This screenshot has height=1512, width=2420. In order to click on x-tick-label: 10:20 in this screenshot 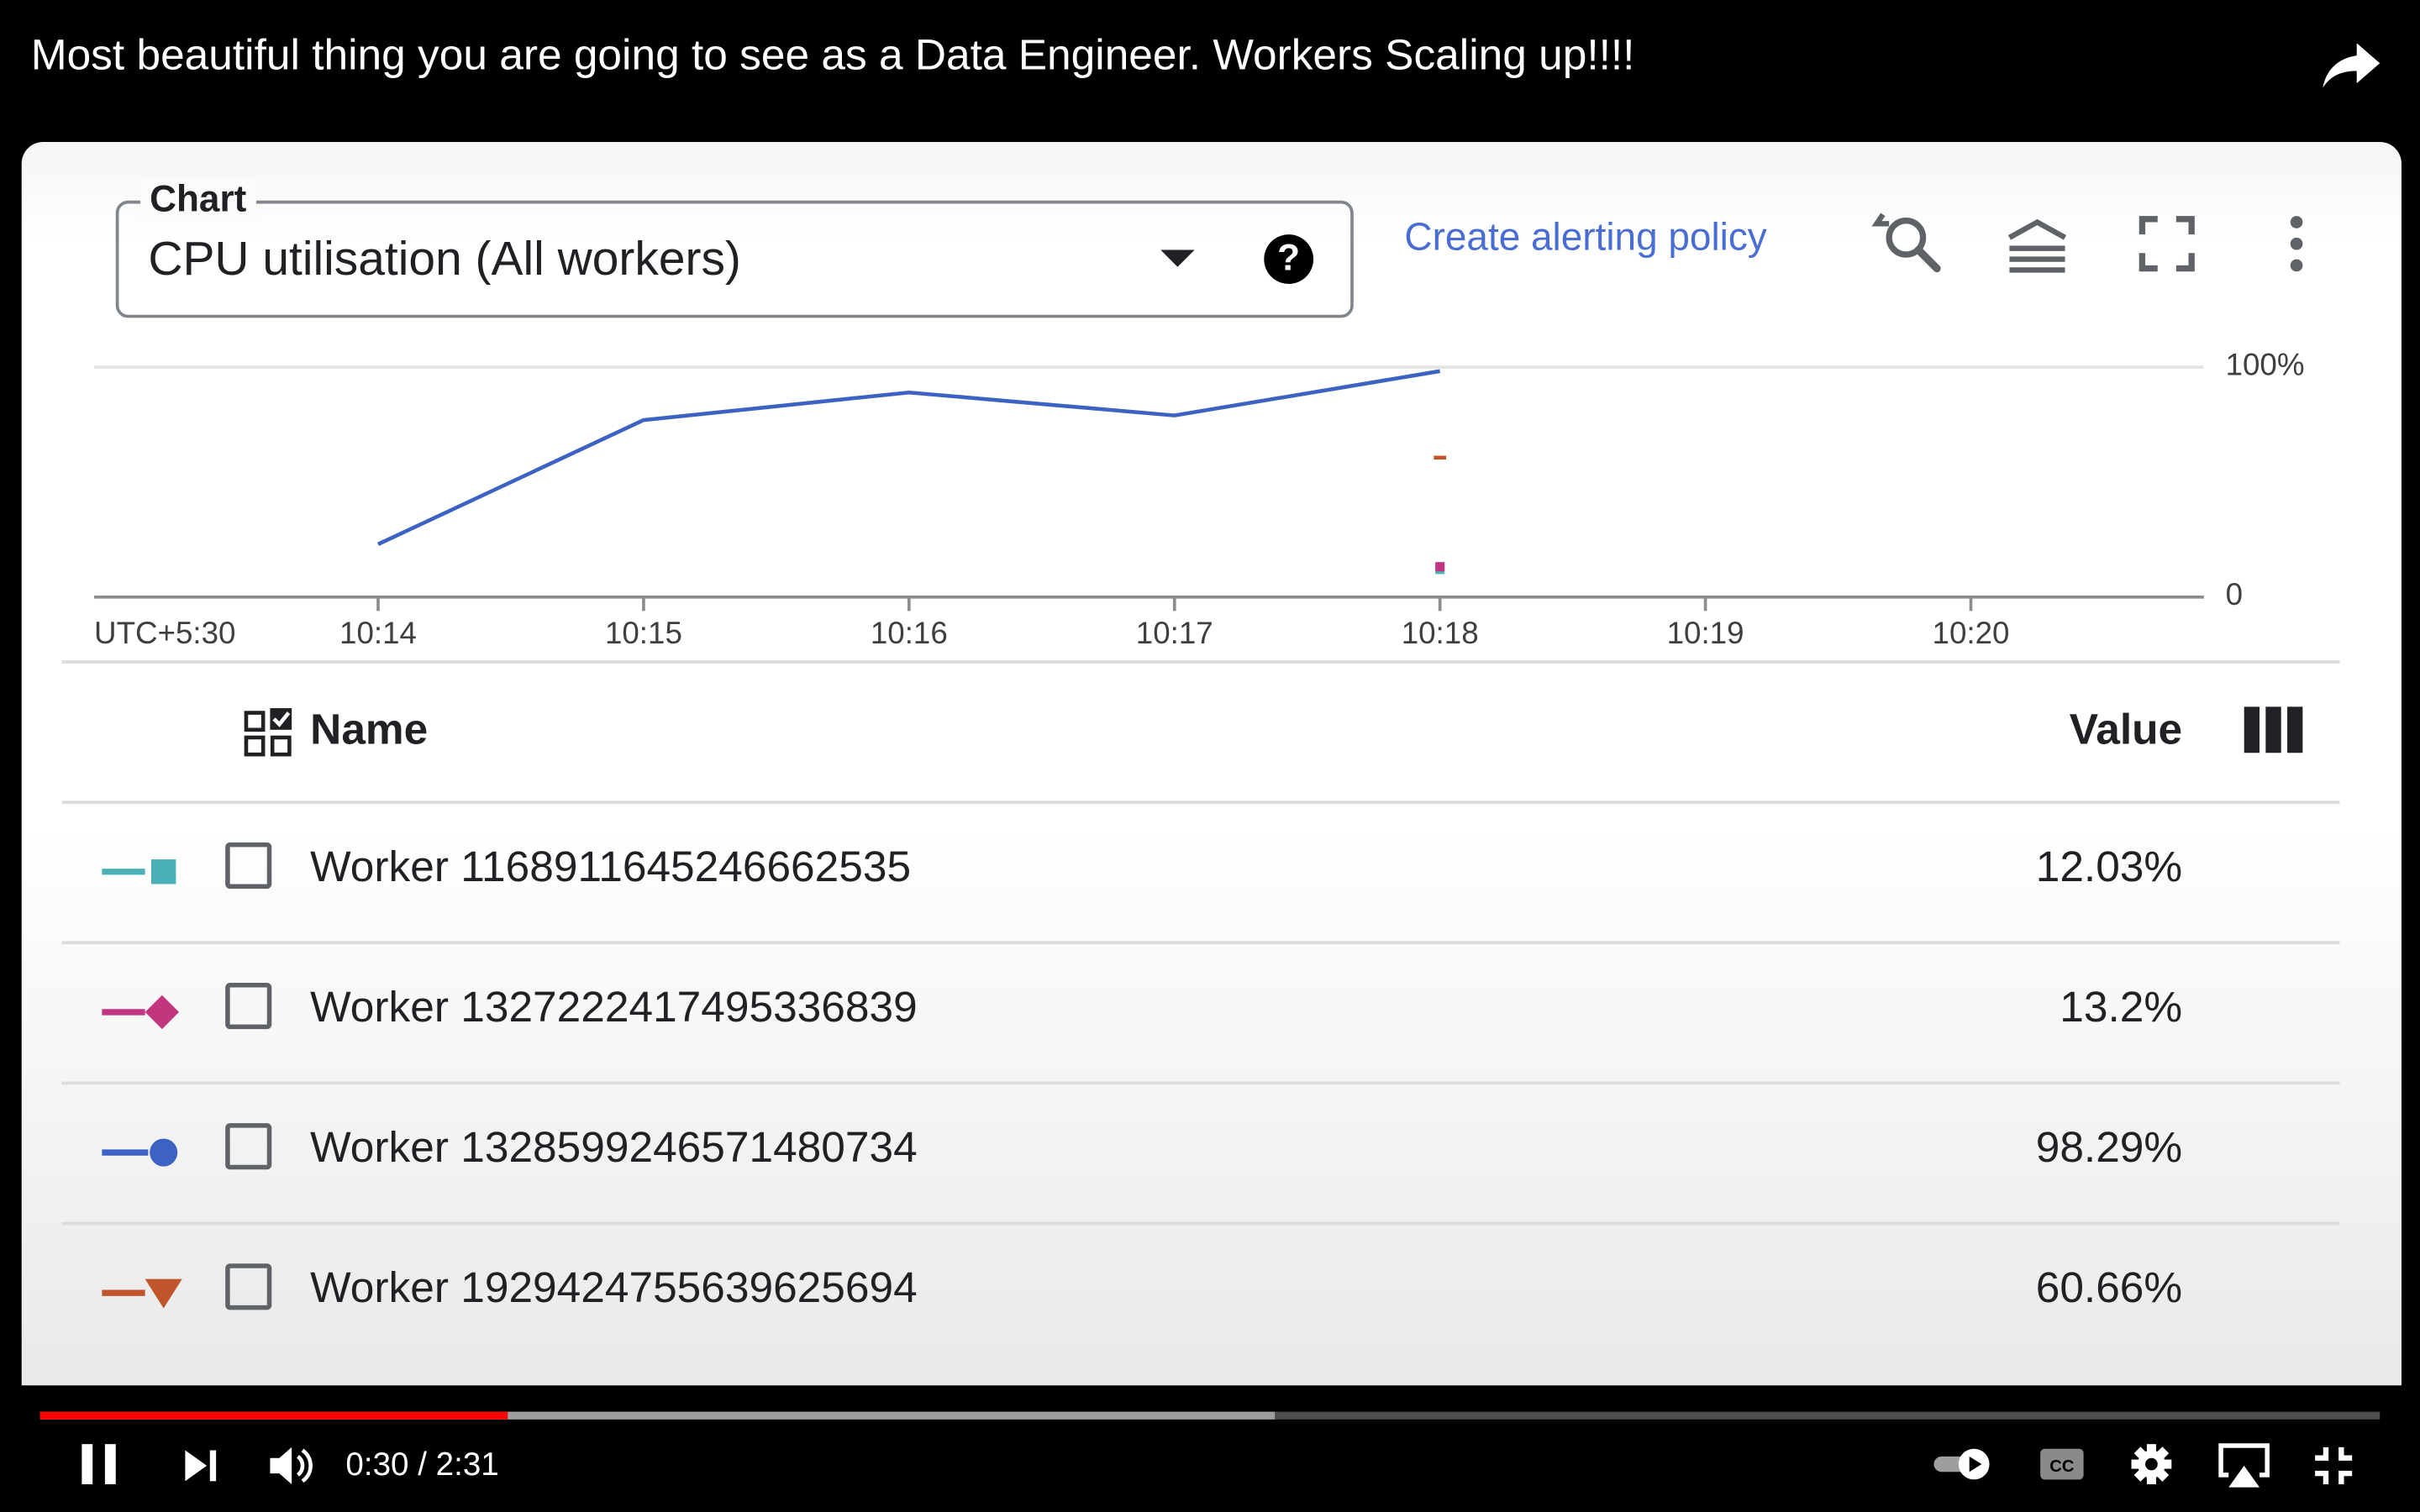, I will do `click(1971, 634)`.